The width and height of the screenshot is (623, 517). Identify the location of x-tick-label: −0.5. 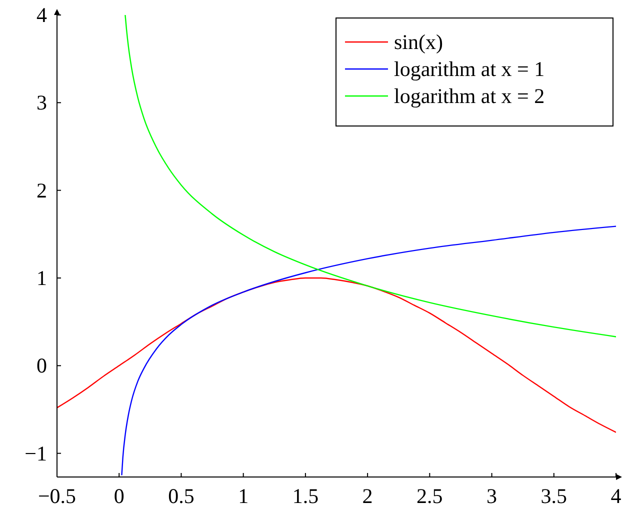
(57, 496).